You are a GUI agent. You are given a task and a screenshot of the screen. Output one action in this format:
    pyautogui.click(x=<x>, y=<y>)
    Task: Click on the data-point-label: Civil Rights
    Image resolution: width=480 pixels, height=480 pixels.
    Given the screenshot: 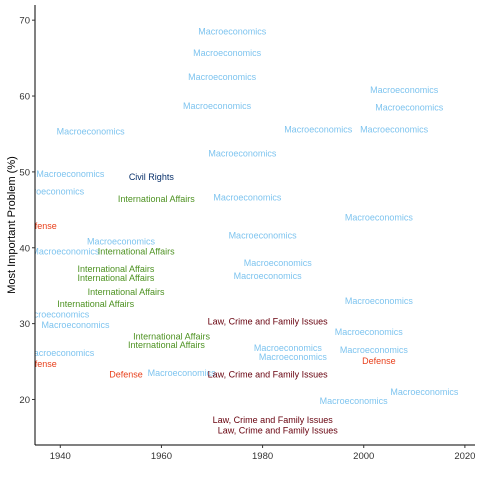 What is the action you would take?
    pyautogui.click(x=152, y=177)
    